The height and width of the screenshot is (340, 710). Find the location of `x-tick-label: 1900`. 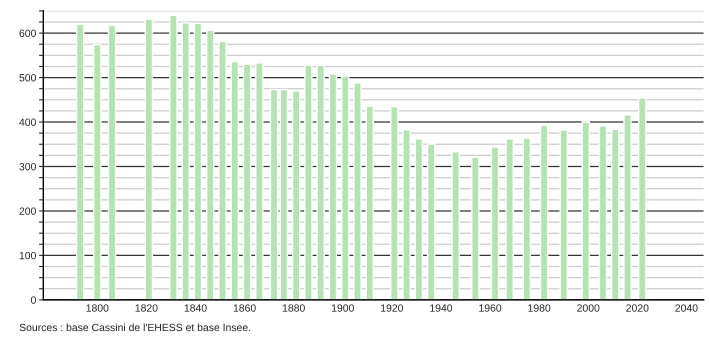

x-tick-label: 1900 is located at coordinates (343, 308).